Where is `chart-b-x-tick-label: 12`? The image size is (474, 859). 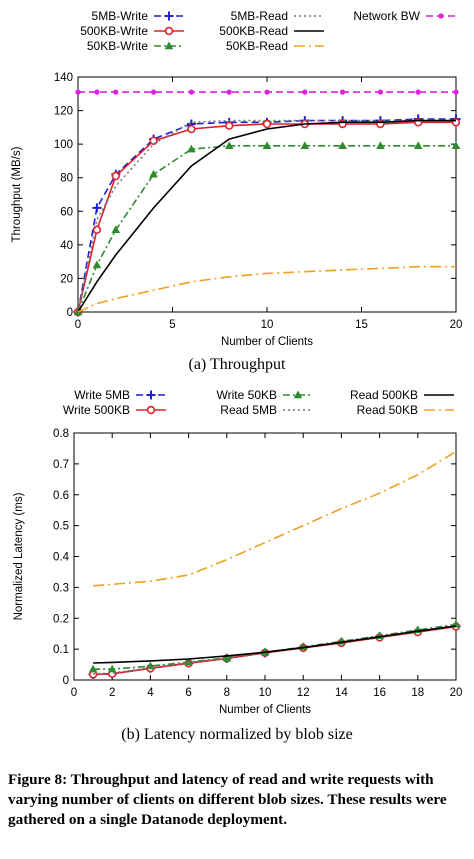
chart-b-x-tick-label: 12 is located at coordinates (303, 693).